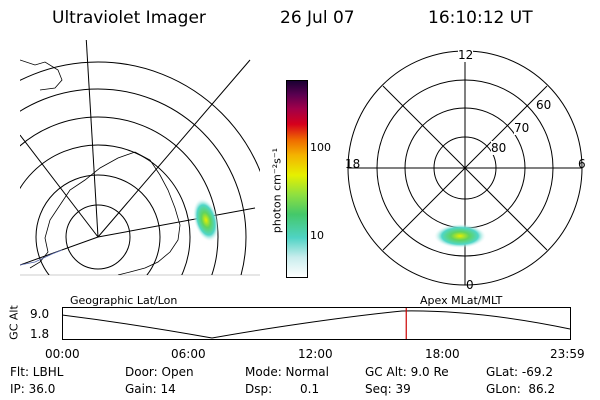  I want to click on timeline-xtick: 06:00, so click(188, 354).